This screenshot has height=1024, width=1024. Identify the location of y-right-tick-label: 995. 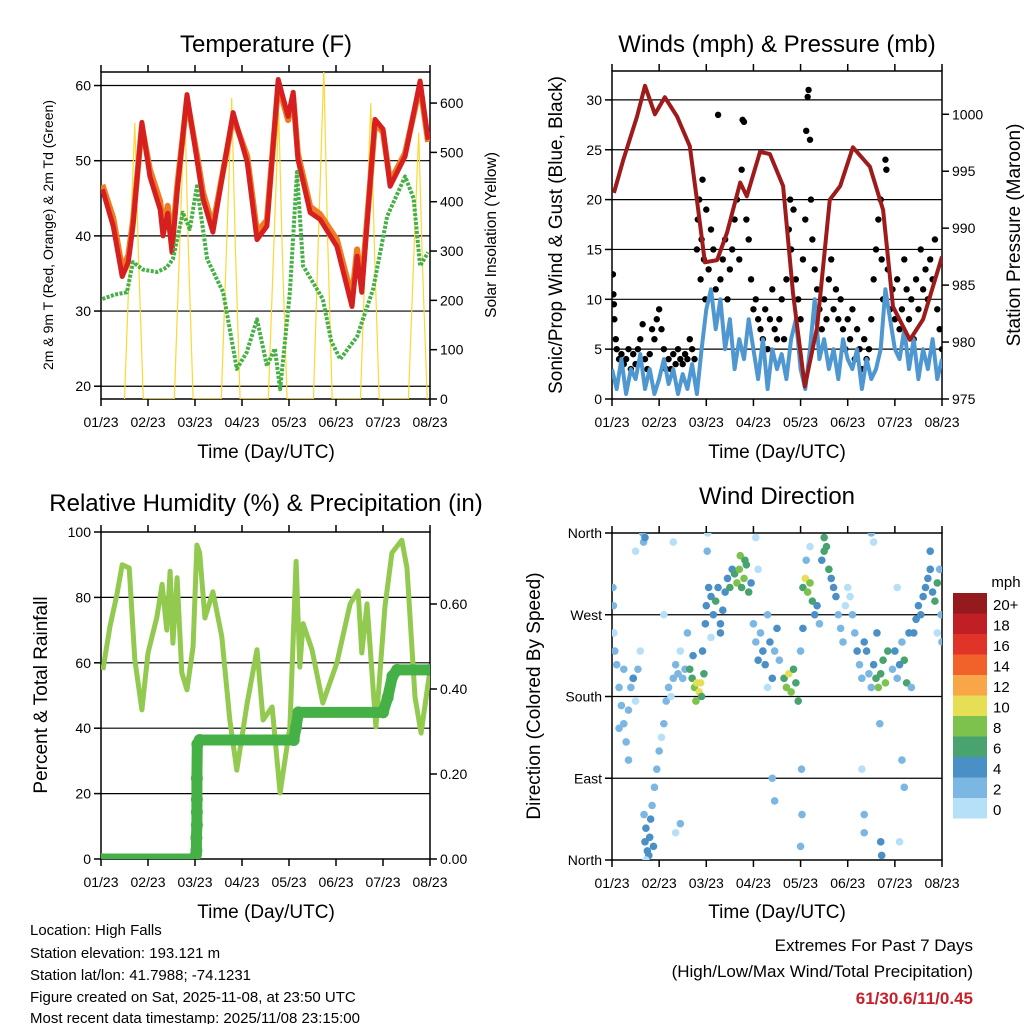
(964, 171).